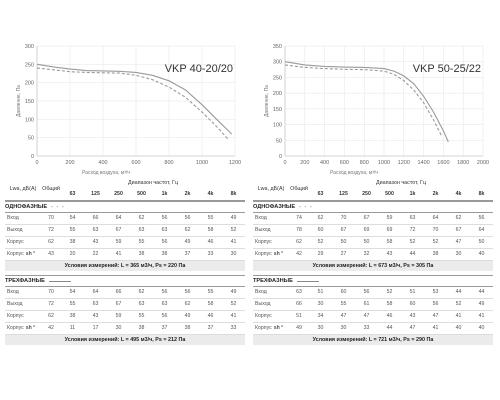 The width and height of the screenshot is (500, 400). I want to click on chart-title: VKP 50-25/22, so click(447, 69).